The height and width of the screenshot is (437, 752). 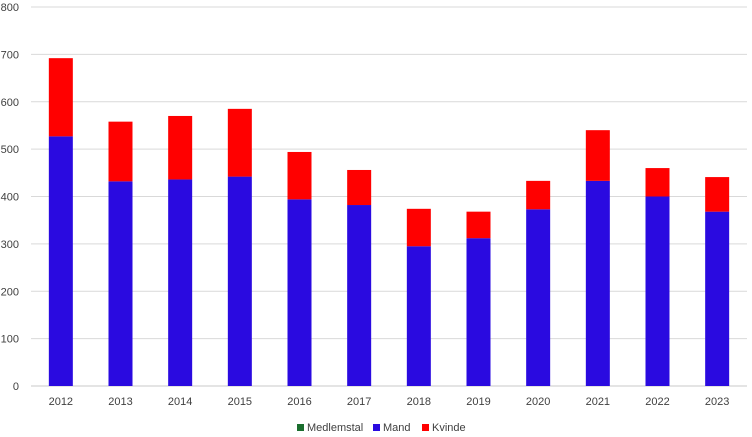 I want to click on y-tick-label: 500, so click(x=10, y=150).